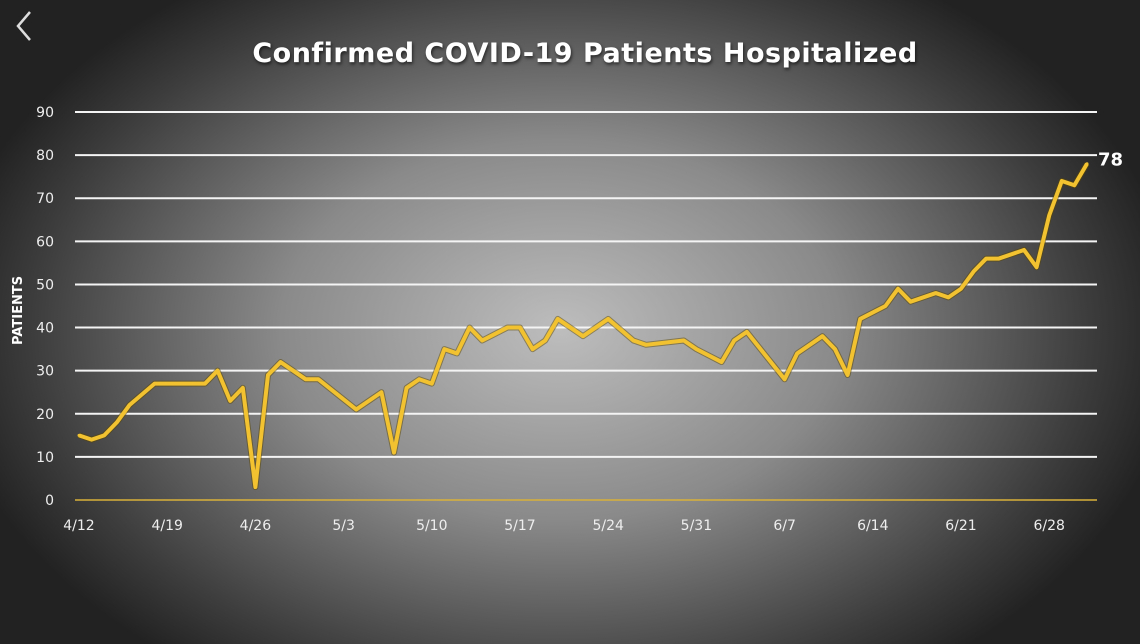  What do you see at coordinates (45, 199) in the screenshot?
I see `y-tick-label: 70` at bounding box center [45, 199].